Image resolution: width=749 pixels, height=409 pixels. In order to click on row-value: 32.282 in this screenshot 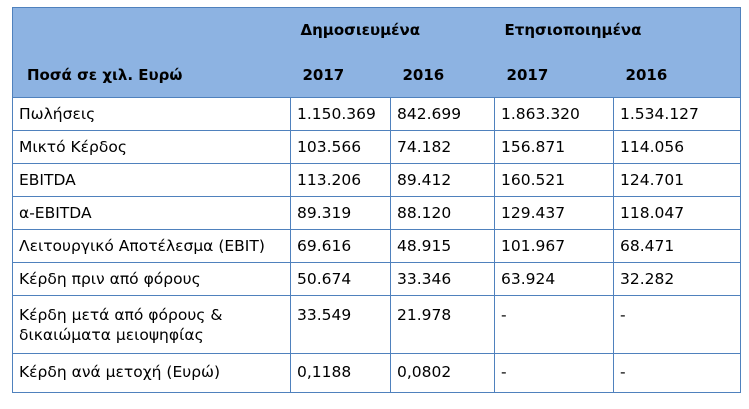, I will do `click(677, 279)`.